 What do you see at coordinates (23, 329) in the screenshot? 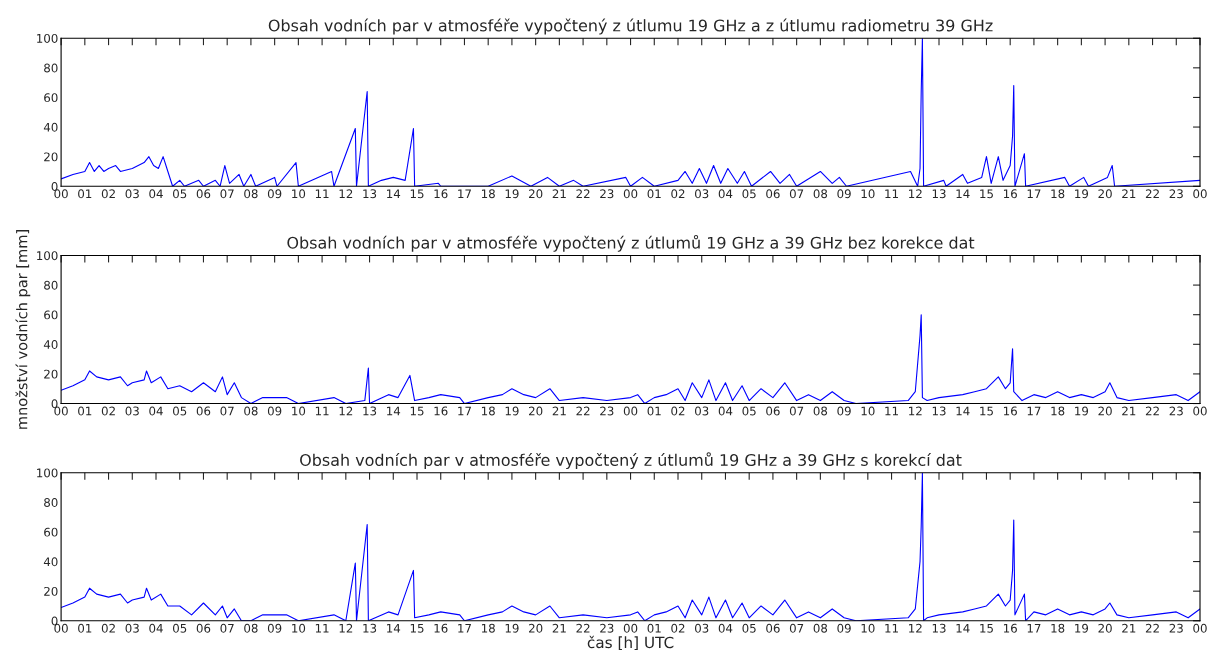
I see `y-axis-title: množství vodních par [mm]` at bounding box center [23, 329].